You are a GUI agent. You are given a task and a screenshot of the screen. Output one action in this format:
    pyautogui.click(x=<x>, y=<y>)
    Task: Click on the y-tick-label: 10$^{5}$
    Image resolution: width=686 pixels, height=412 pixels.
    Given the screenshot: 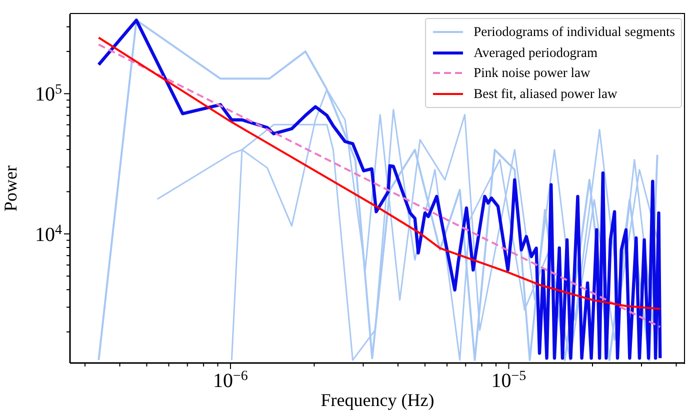 What is the action you would take?
    pyautogui.click(x=48, y=94)
    